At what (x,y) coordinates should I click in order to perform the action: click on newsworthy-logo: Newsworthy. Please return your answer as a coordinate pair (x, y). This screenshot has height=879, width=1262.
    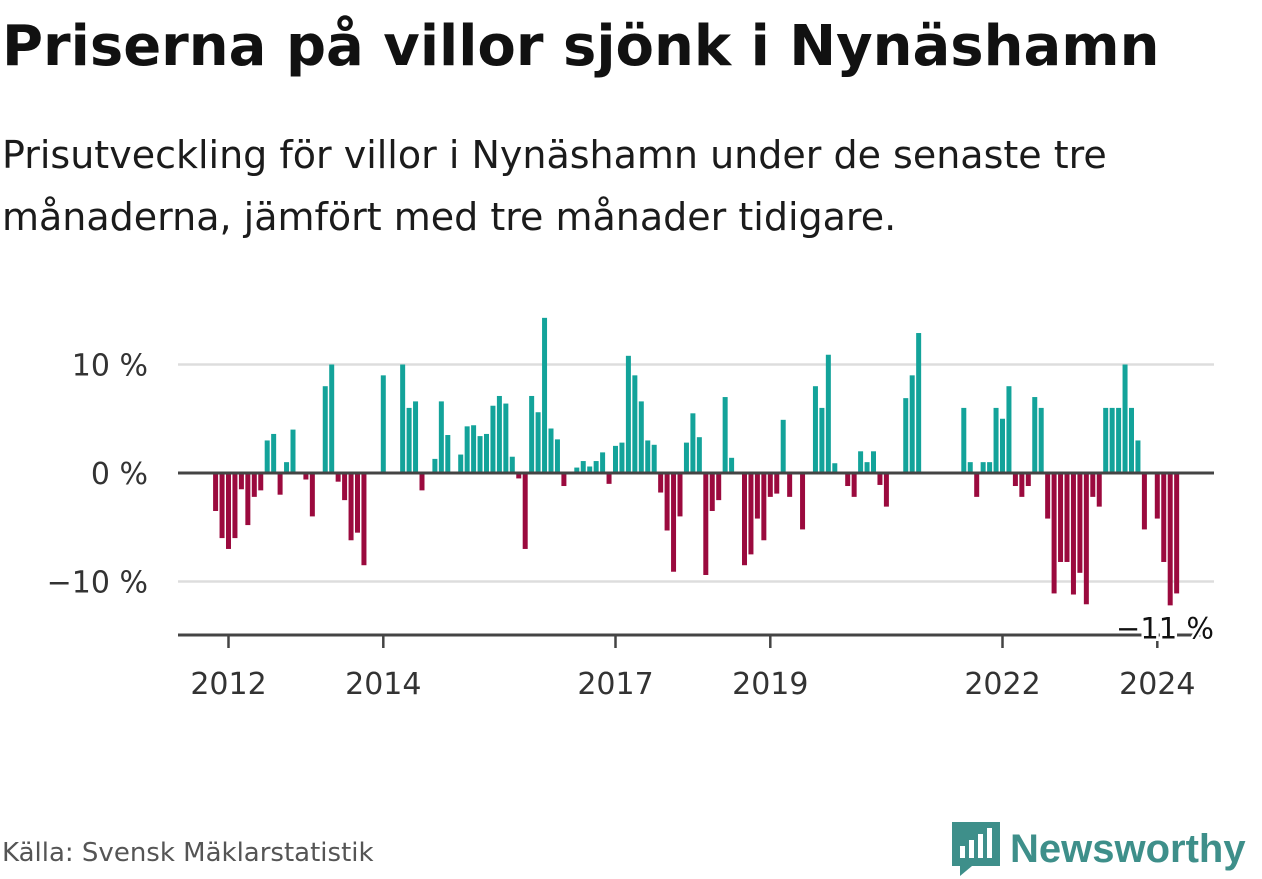
    Looking at the image, I should click on (1098, 849).